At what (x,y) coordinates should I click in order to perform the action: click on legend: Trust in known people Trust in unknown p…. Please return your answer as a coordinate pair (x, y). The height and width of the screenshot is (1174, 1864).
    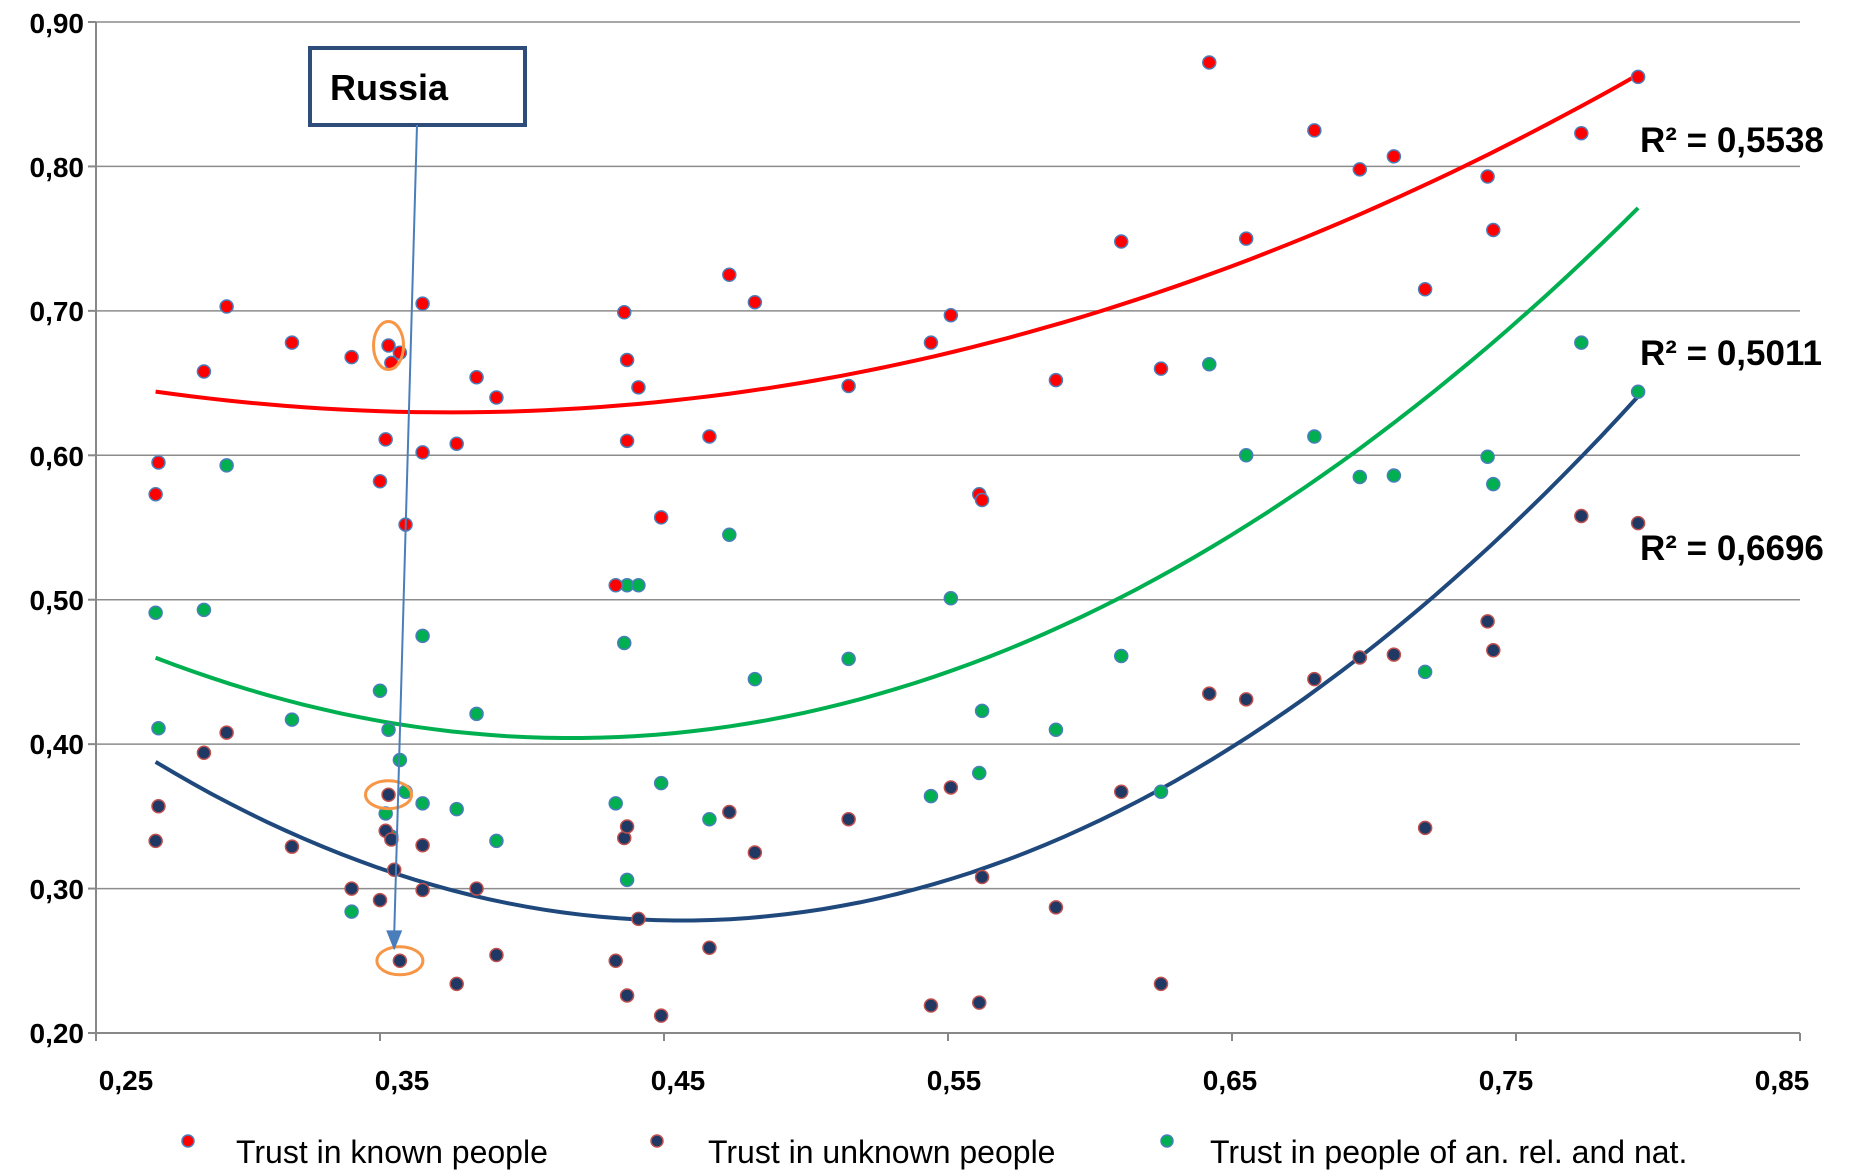
    Looking at the image, I should click on (934, 1152).